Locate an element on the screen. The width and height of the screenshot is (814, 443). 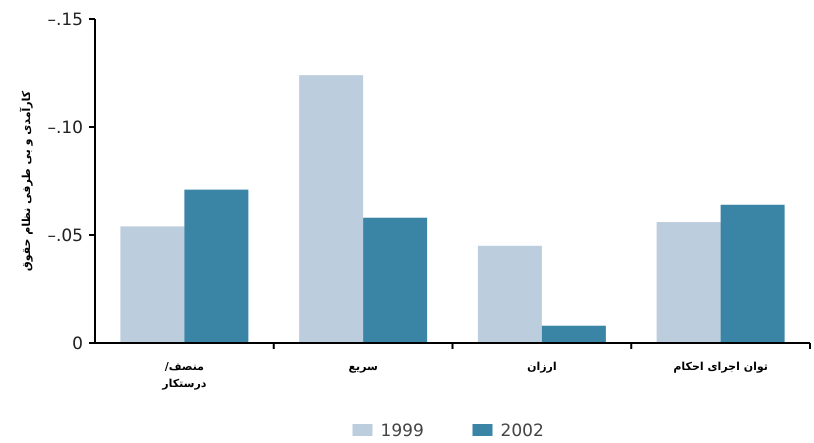
x-tick-label: ارزان is located at coordinates (542, 366).